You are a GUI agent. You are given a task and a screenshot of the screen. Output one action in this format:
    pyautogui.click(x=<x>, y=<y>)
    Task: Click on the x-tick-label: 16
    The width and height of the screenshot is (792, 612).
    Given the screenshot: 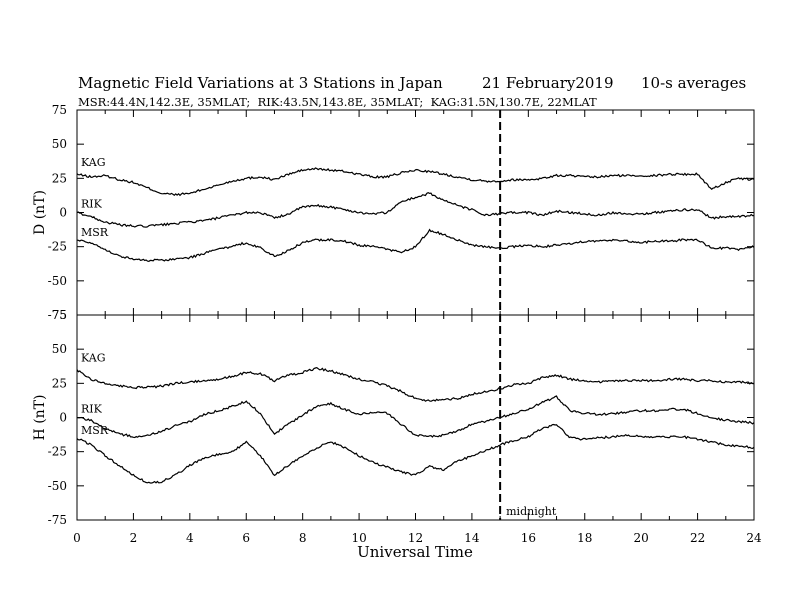 What is the action you would take?
    pyautogui.click(x=528, y=538)
    